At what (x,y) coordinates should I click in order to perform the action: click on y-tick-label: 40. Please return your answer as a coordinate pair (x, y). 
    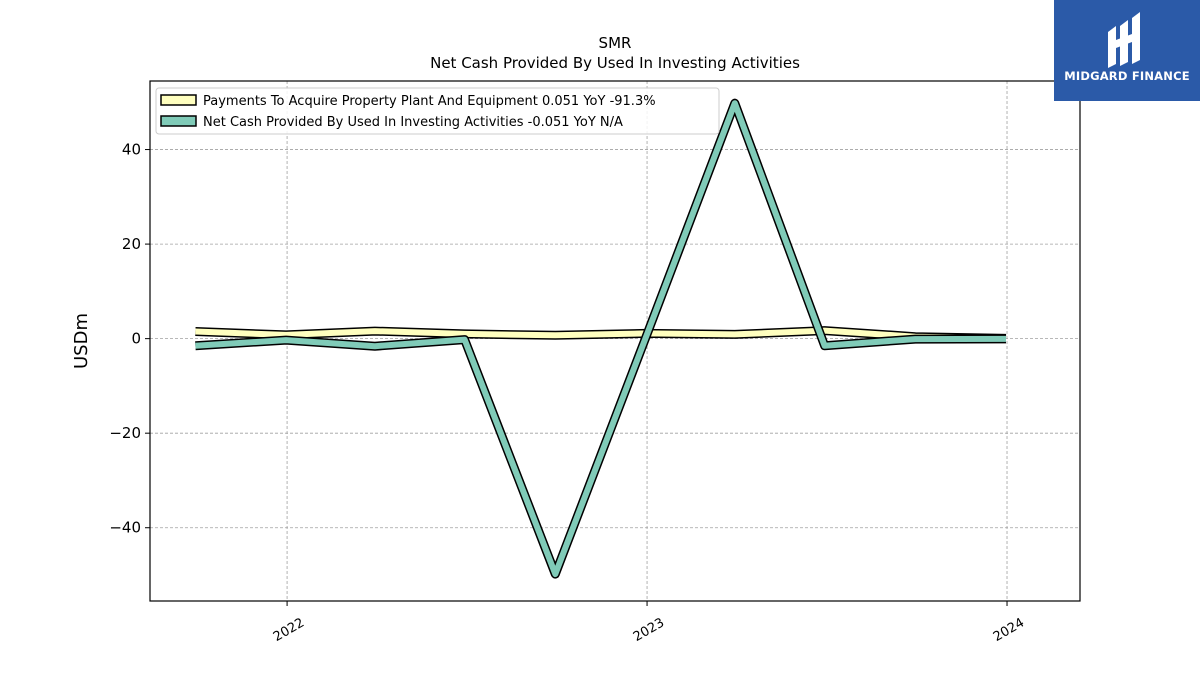
    Looking at the image, I should click on (131, 150).